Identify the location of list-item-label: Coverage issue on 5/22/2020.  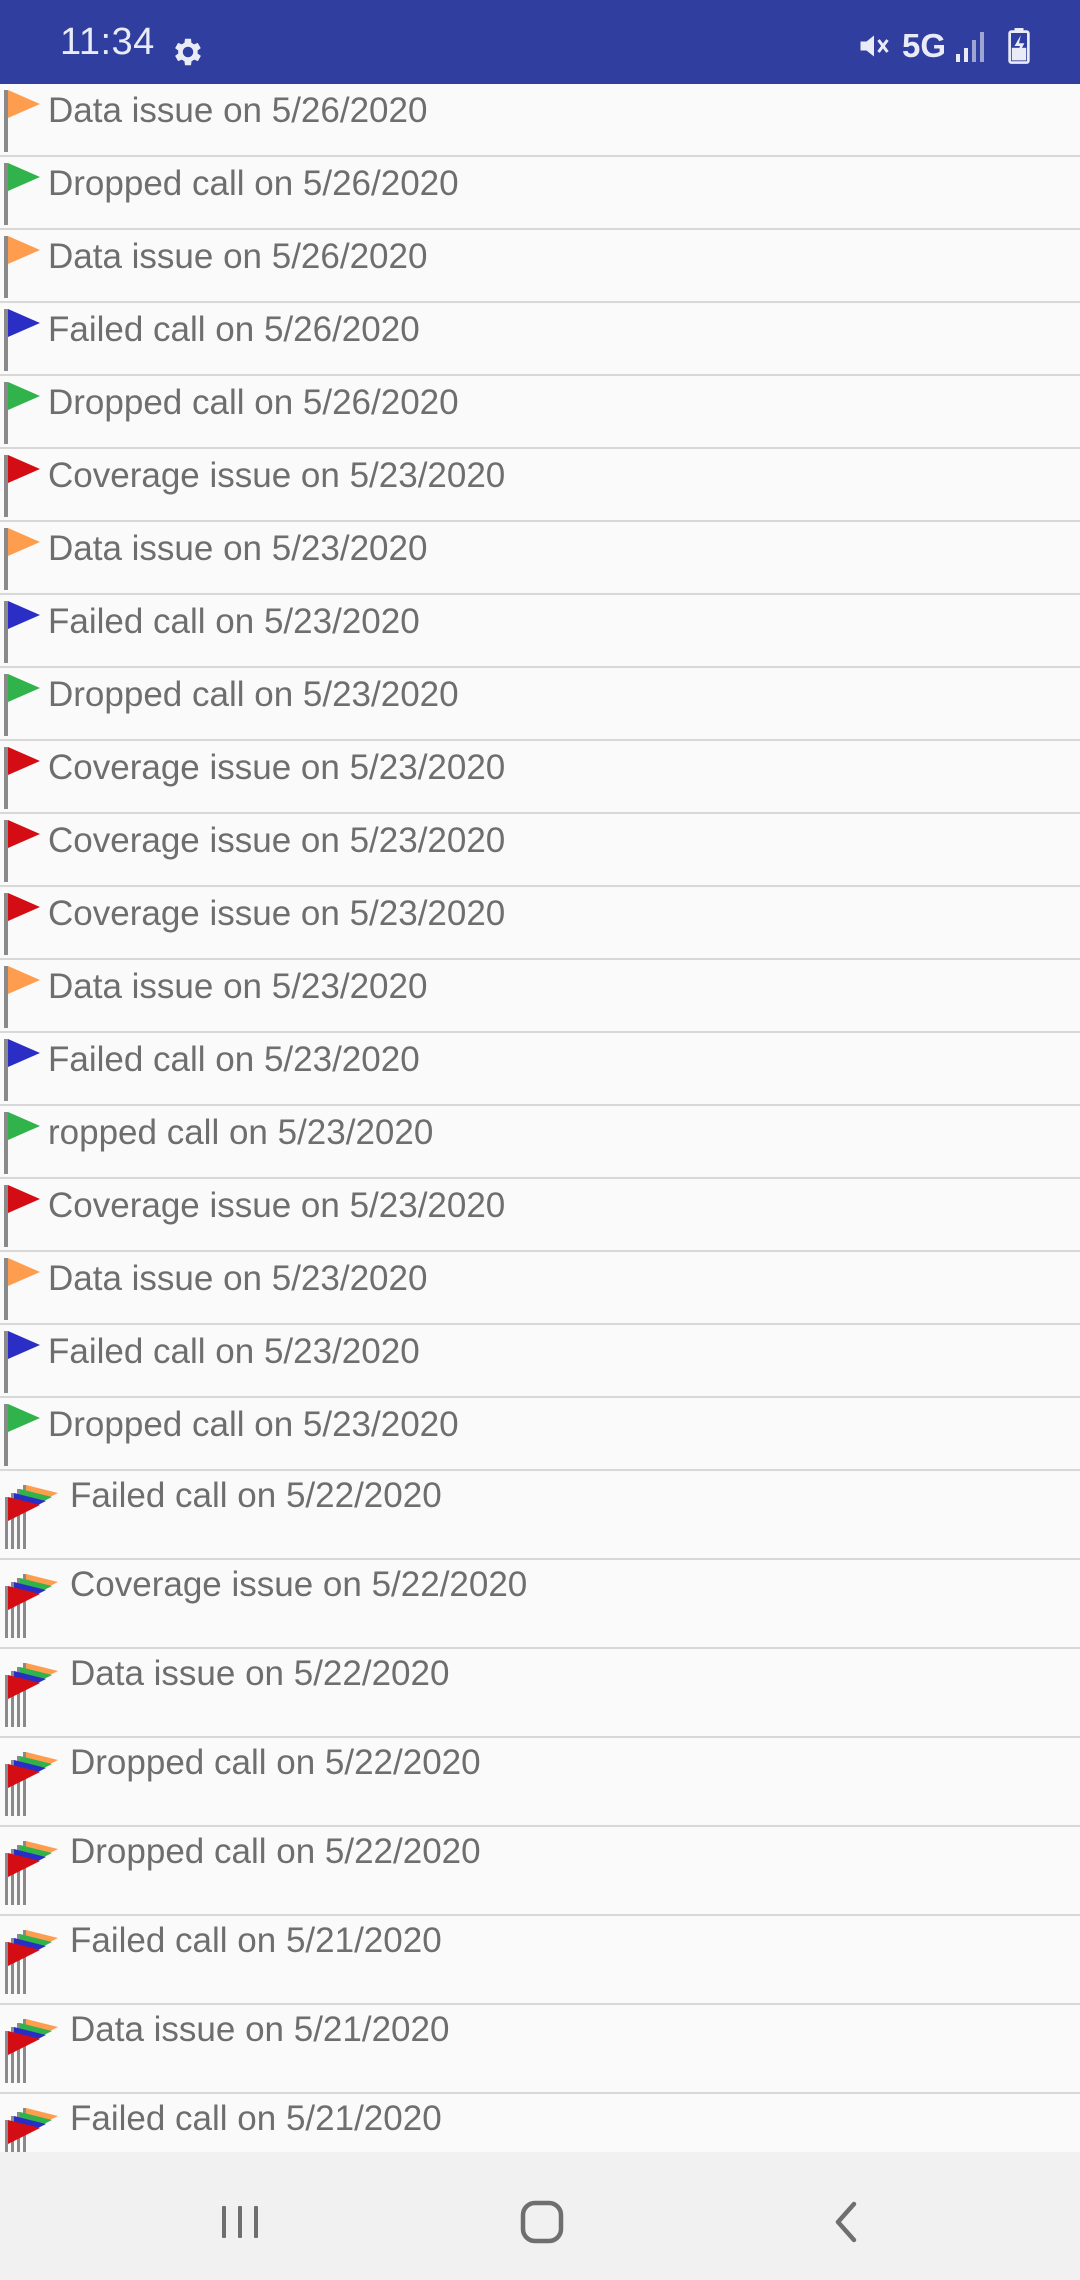
(299, 1584).